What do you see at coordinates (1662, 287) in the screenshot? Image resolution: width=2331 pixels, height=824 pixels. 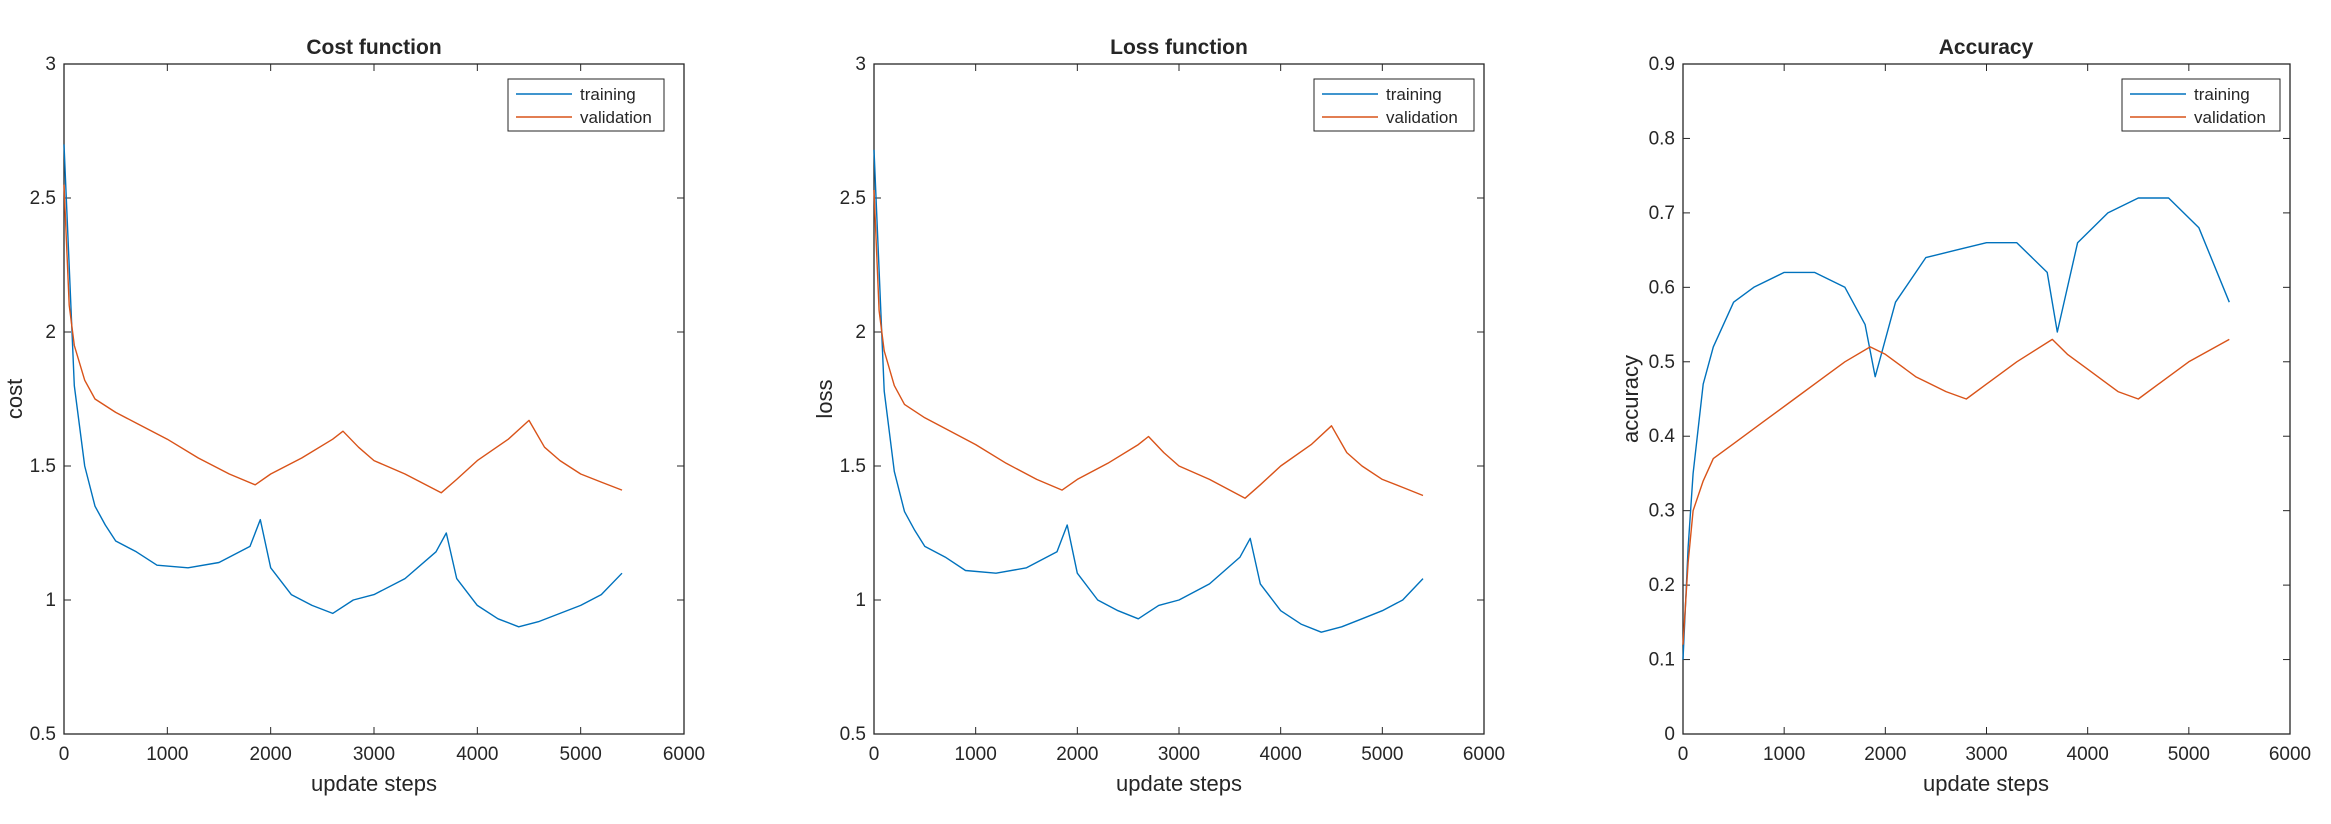 I see `y-tick-label: 0.6` at bounding box center [1662, 287].